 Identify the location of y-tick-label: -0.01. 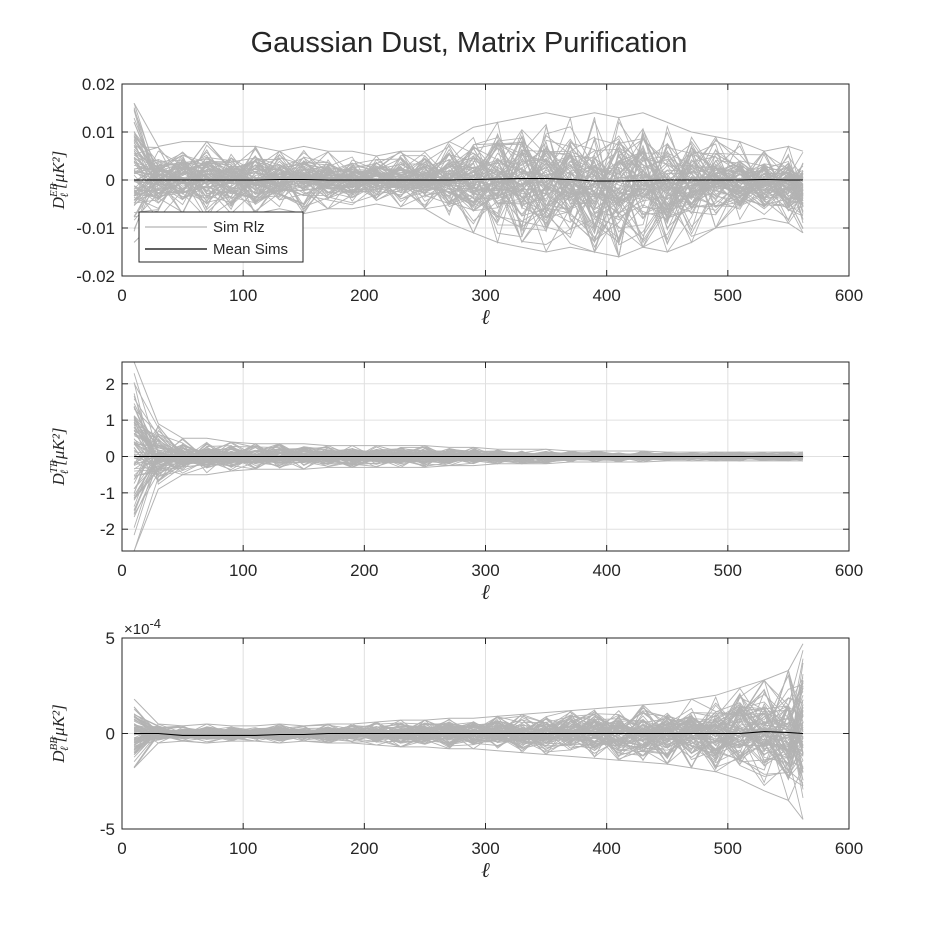
(95, 228).